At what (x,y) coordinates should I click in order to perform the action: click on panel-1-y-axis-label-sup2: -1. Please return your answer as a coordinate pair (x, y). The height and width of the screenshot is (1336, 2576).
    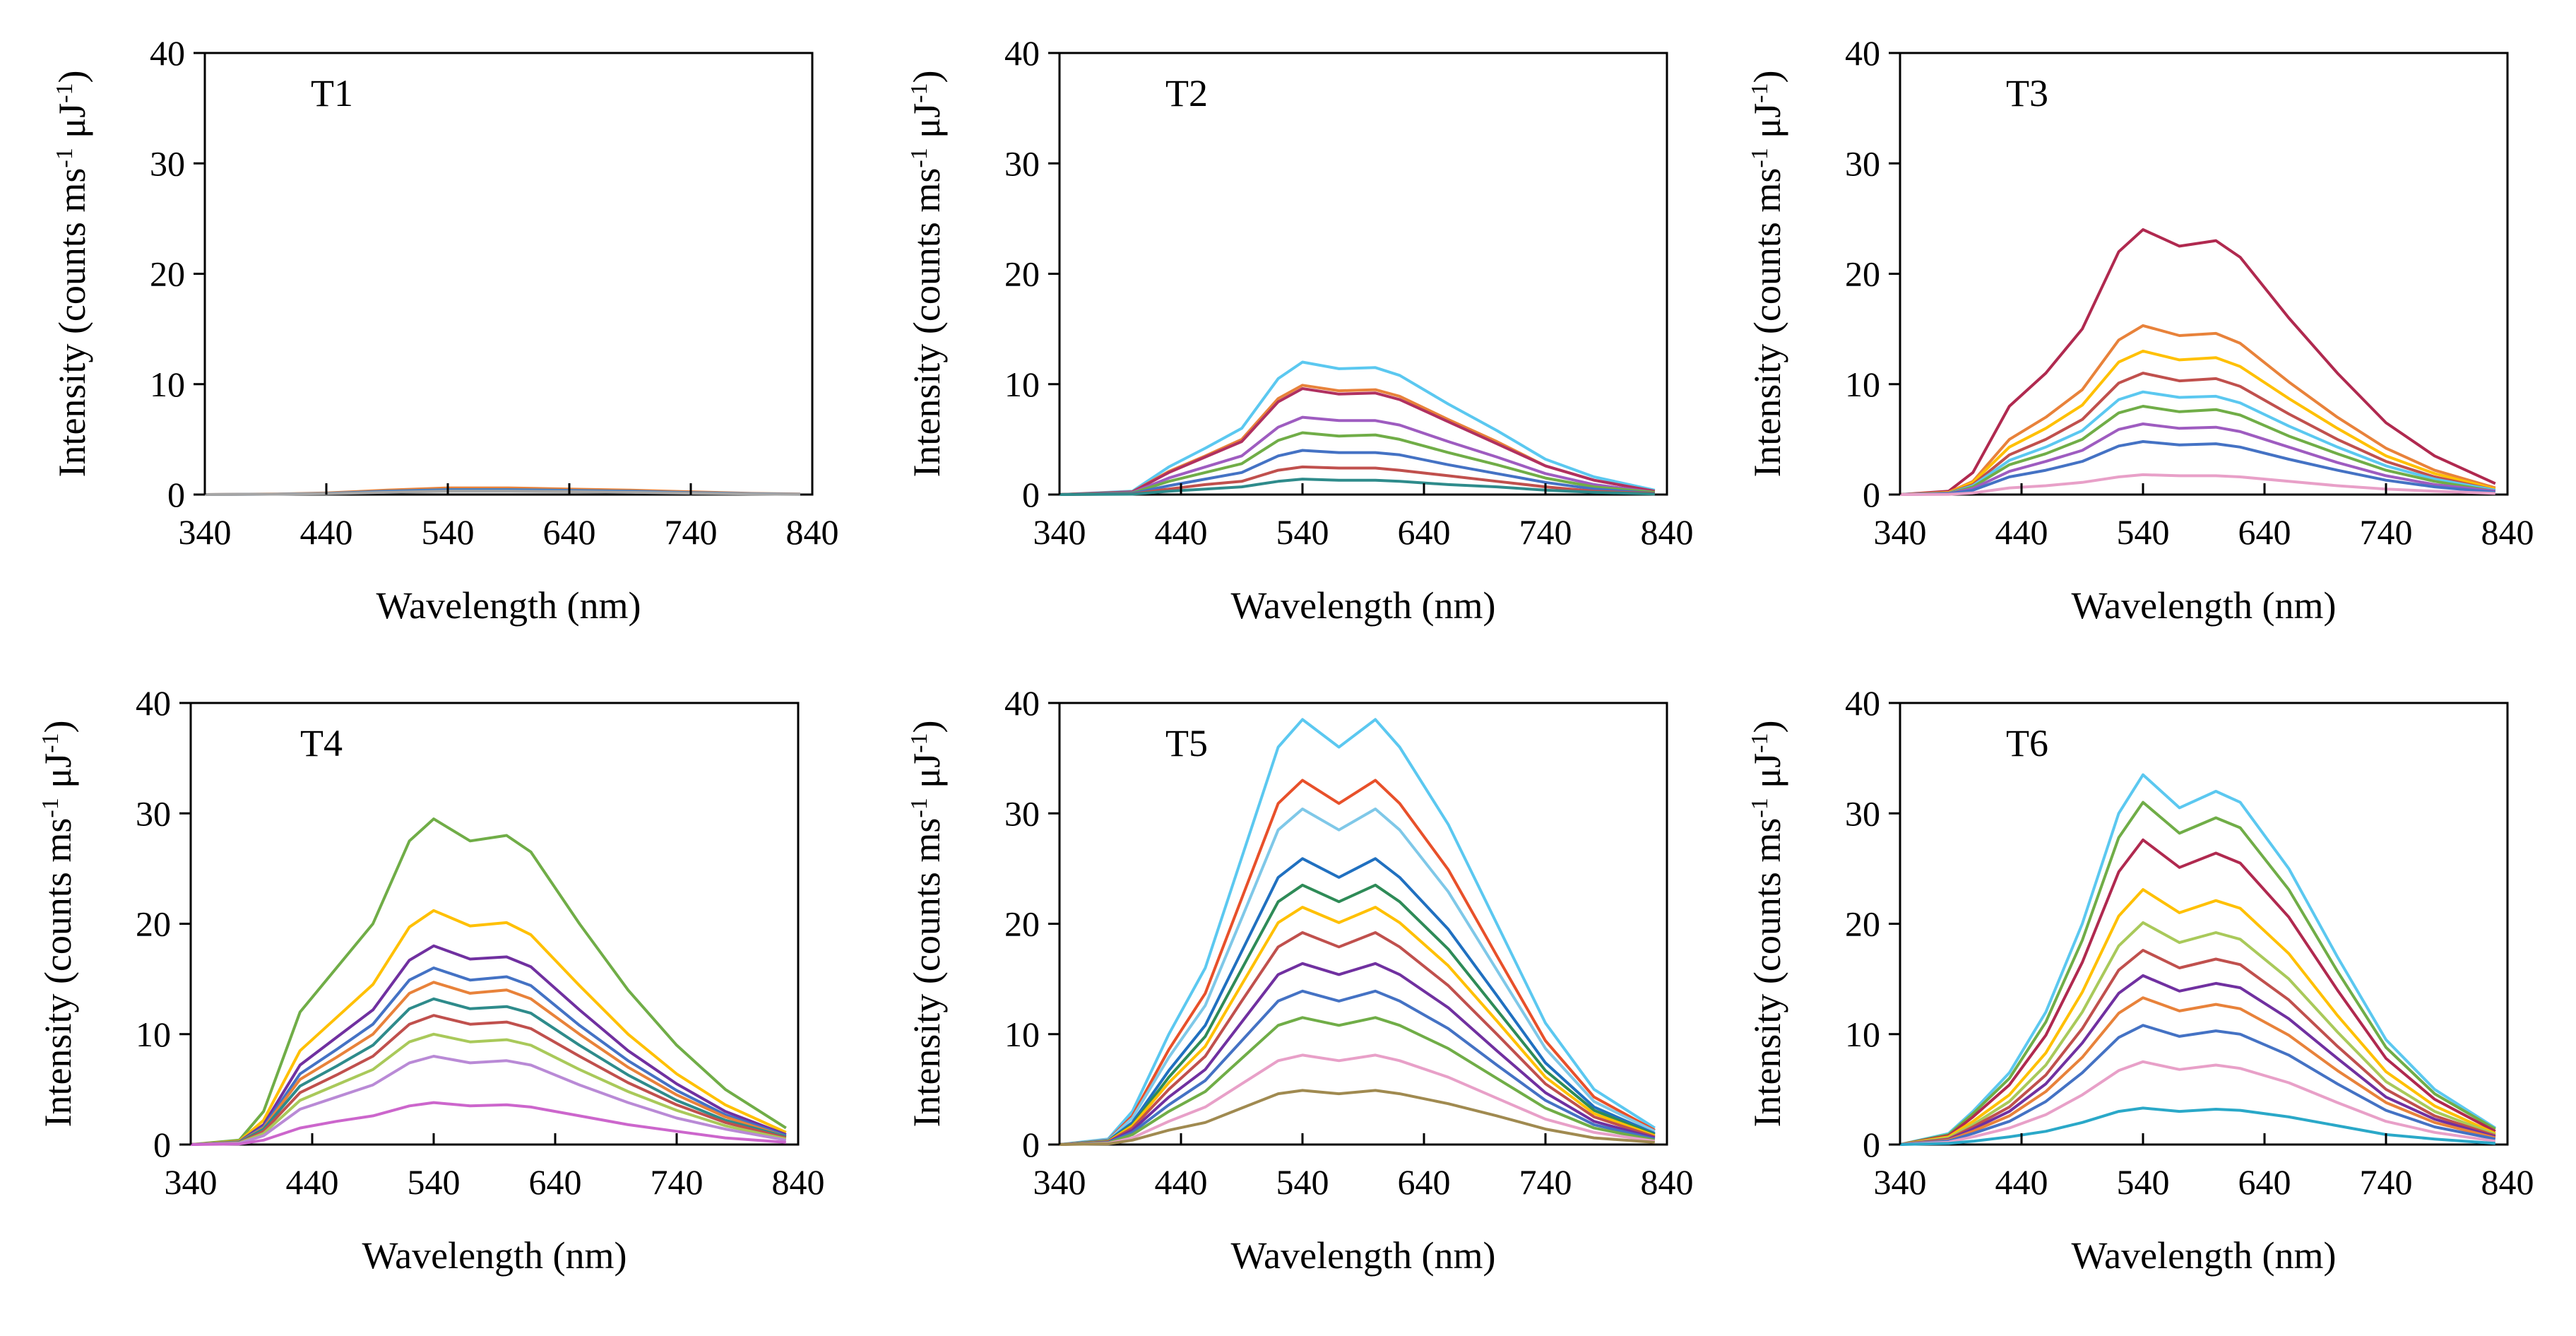
    Looking at the image, I should click on (65, 92).